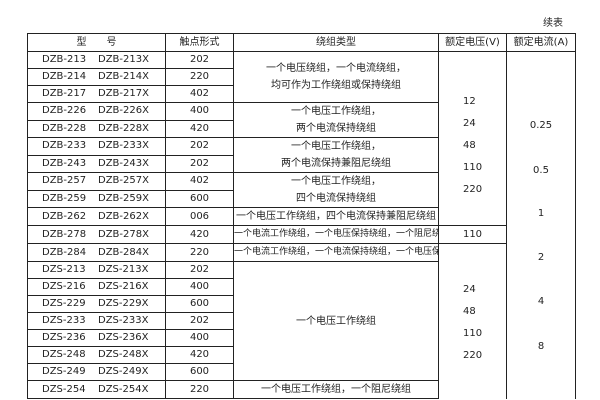  I want to click on current-value: 0.25, so click(541, 125).